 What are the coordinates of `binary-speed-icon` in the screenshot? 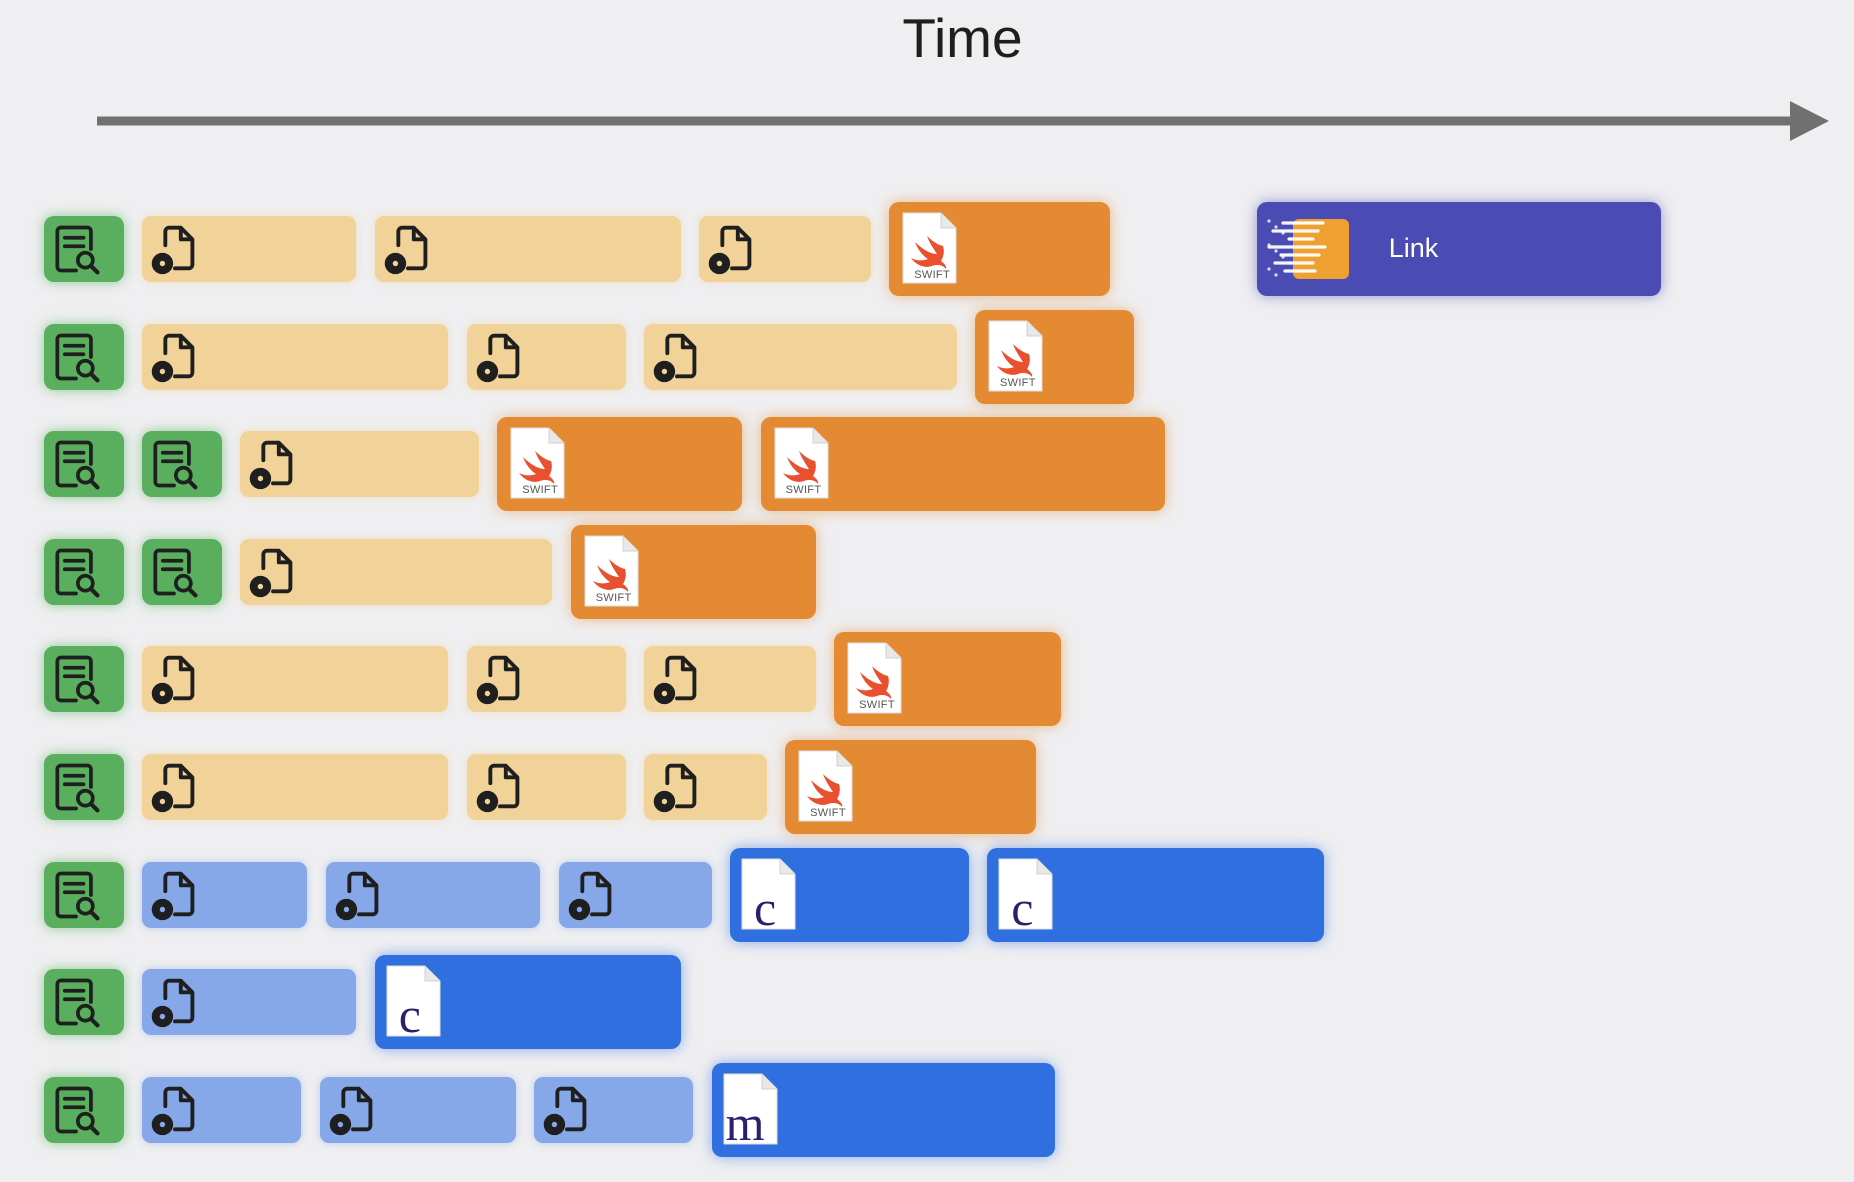 It's located at (1308, 249).